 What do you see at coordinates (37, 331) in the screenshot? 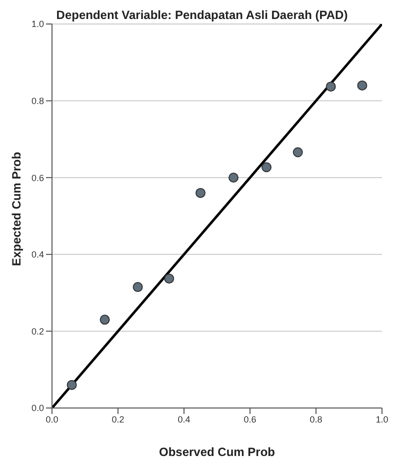
I see `y-tick-label: 0.2` at bounding box center [37, 331].